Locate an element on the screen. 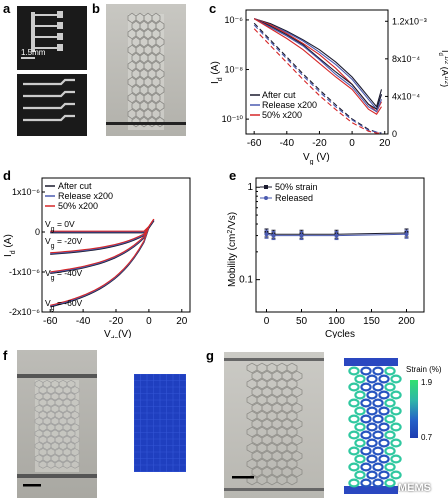 The width and height of the screenshot is (448, 503). sqrt-series-after-cut is located at coordinates (317, 78).